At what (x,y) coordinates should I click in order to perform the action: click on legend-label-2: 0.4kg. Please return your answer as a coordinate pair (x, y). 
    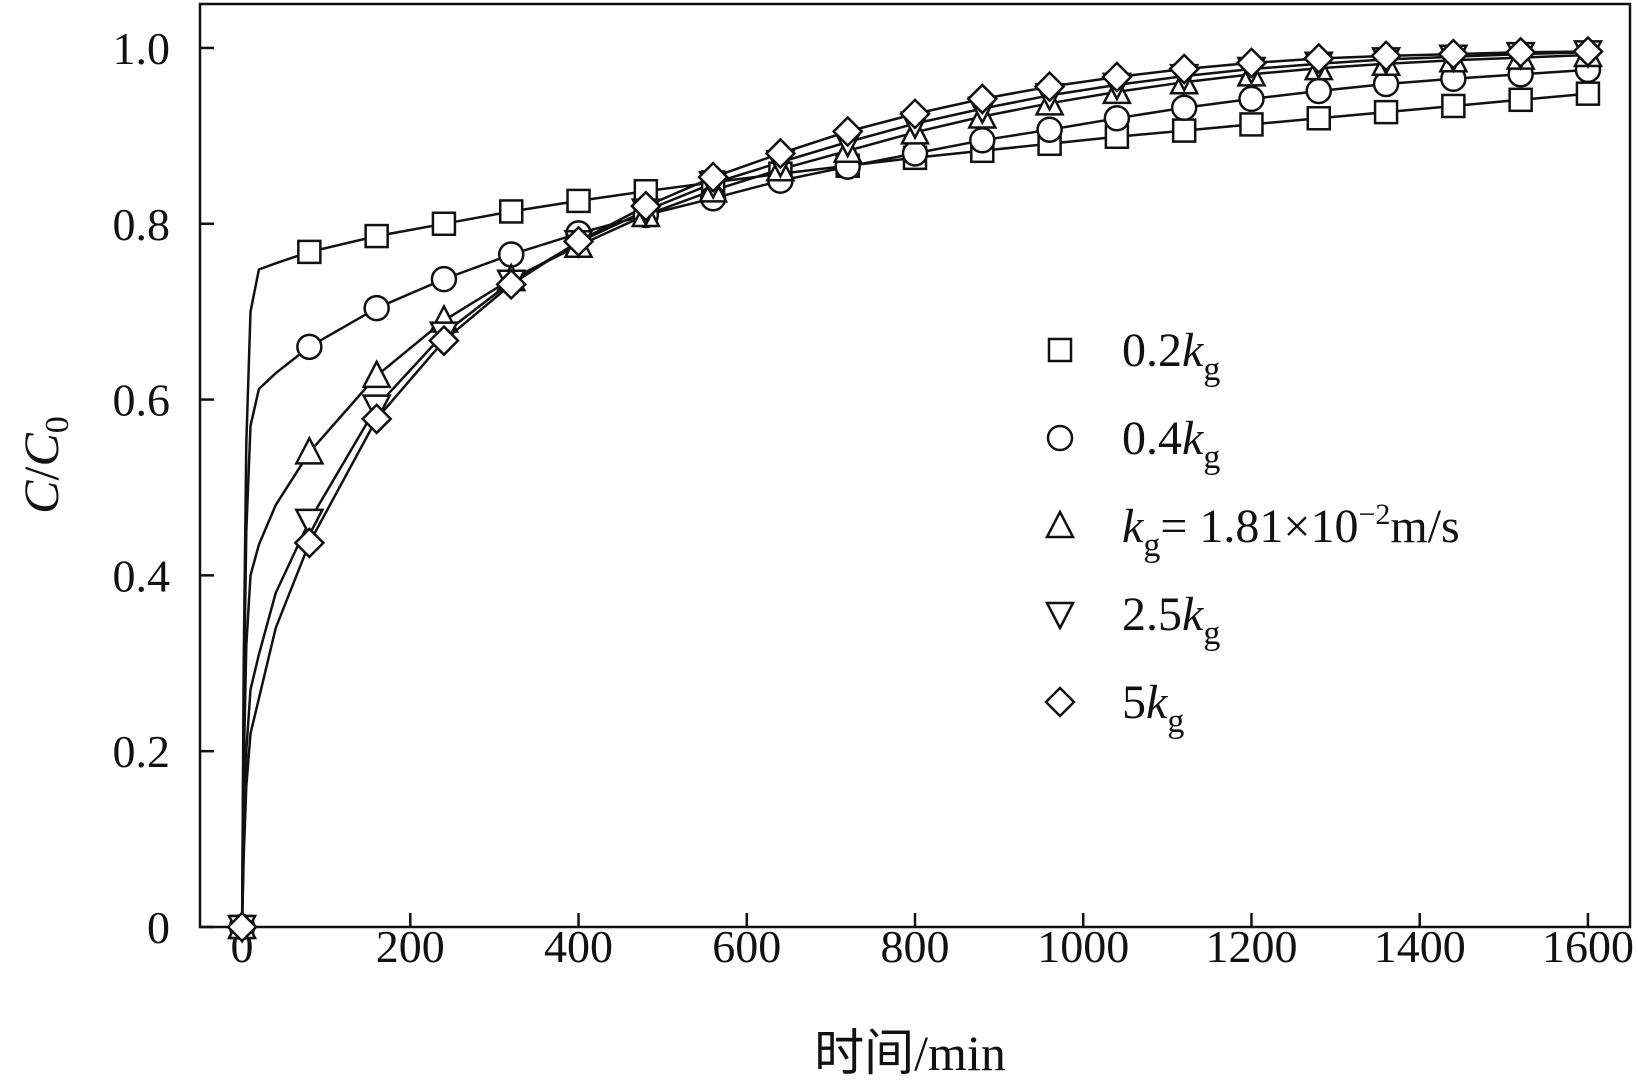
    Looking at the image, I should click on (1171, 444).